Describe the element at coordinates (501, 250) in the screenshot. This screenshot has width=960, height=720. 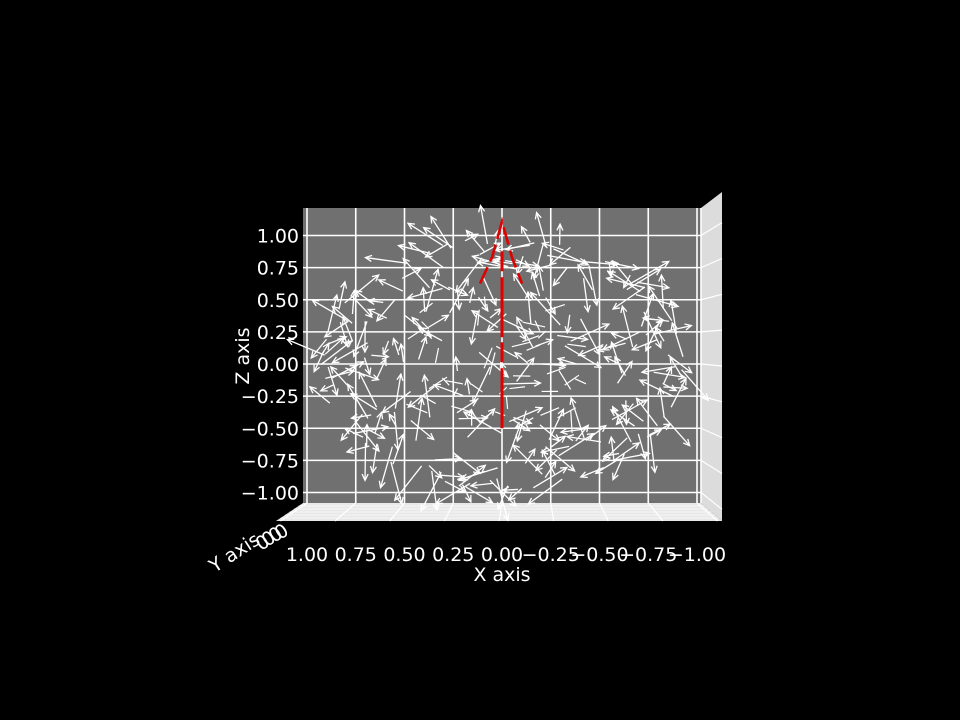
I see `red-axis-arrowhead` at that location.